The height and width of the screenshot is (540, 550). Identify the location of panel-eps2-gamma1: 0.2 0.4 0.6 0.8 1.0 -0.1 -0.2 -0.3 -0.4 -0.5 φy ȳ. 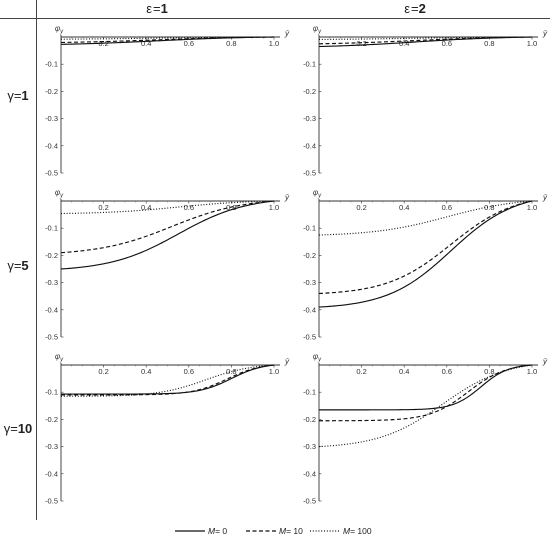
(425, 101).